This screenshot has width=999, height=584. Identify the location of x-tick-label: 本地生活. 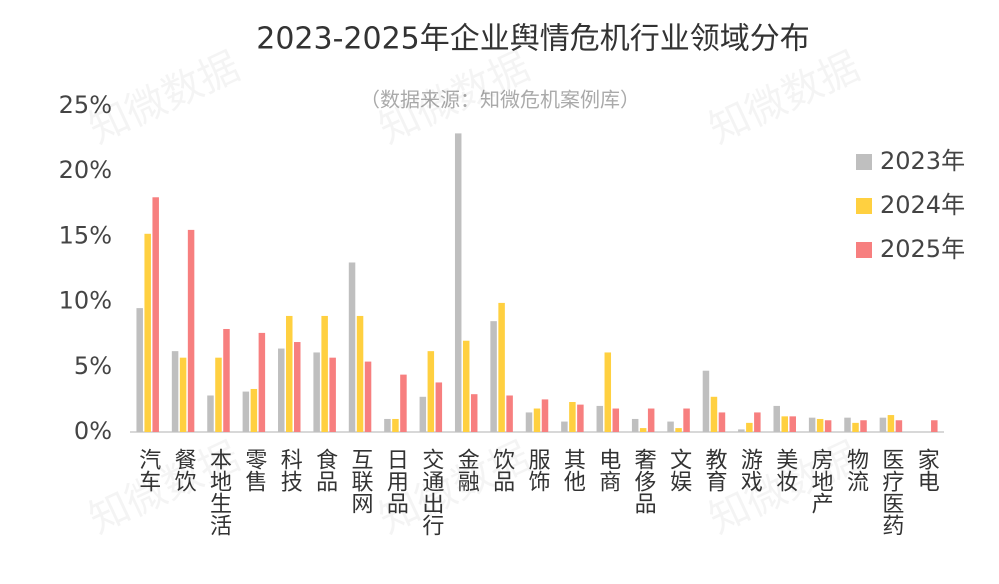
(219, 492).